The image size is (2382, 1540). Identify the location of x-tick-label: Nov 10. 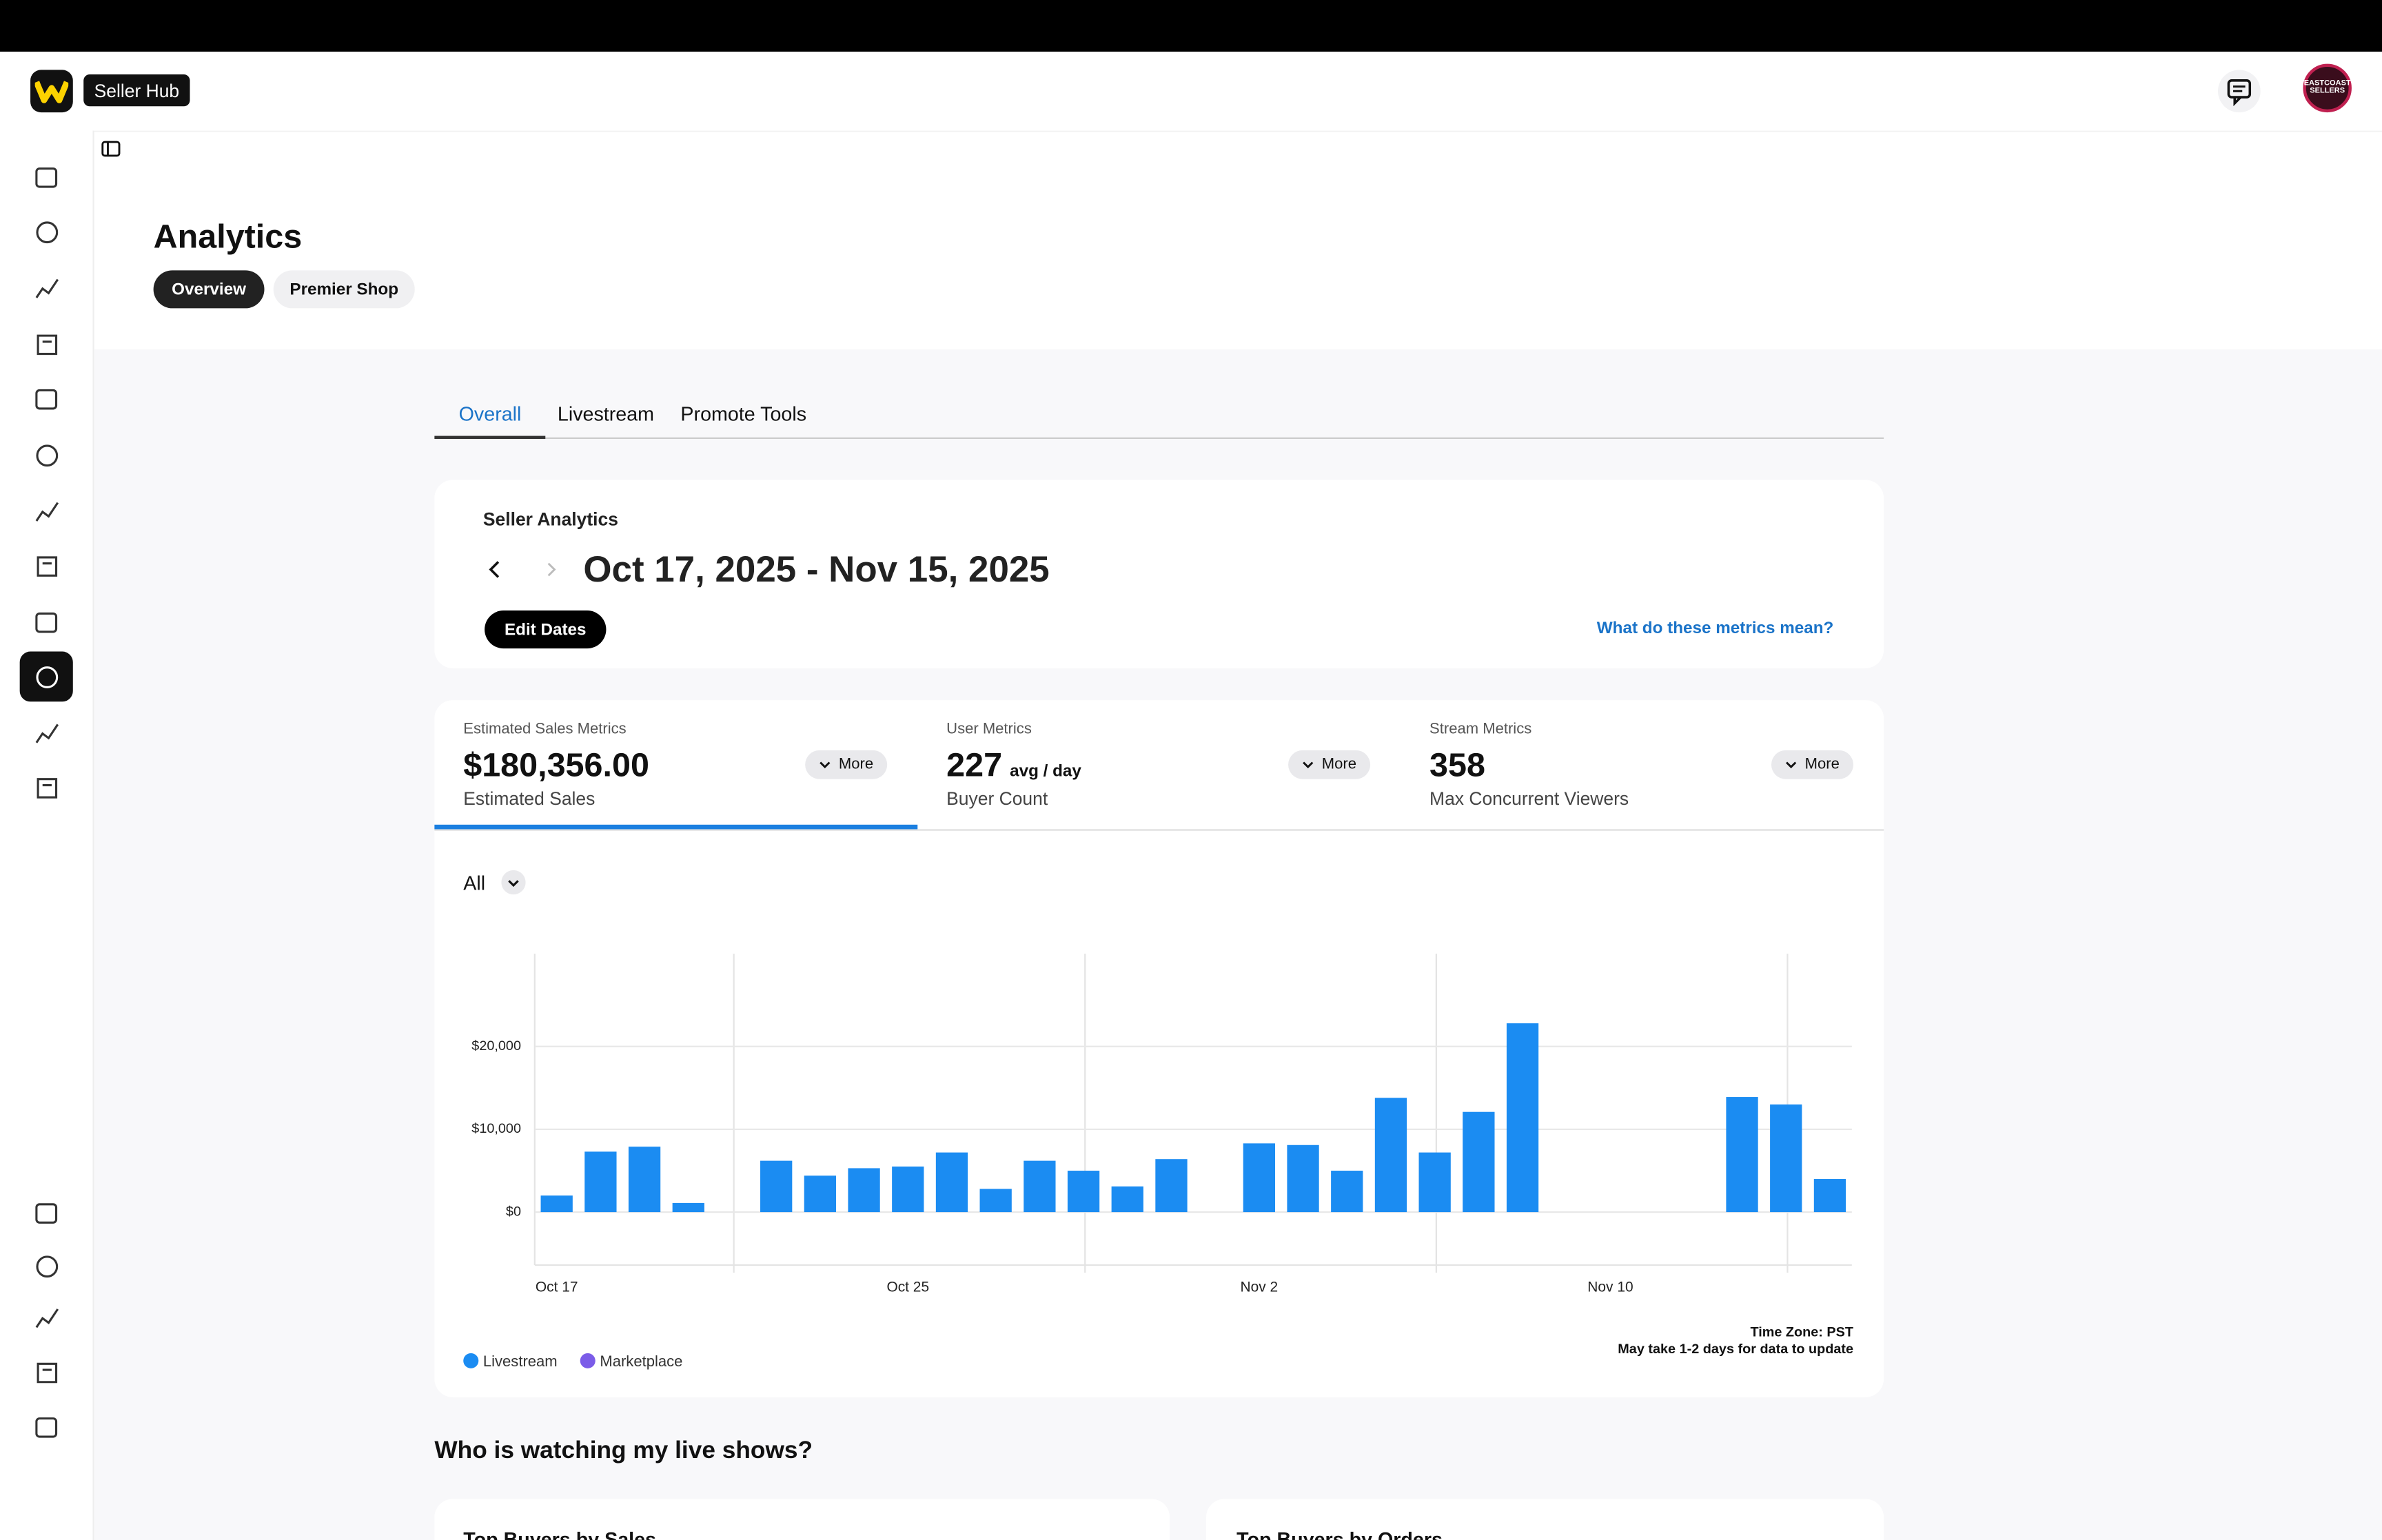
(1610, 1287).